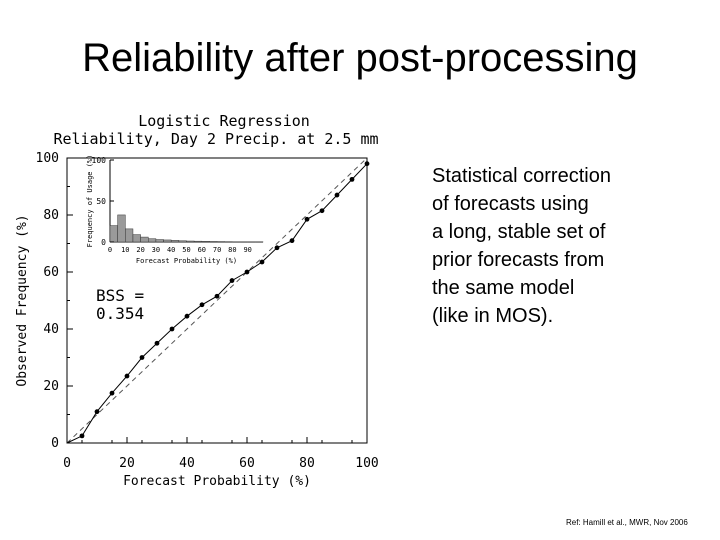 This screenshot has width=720, height=540. I want to click on x-tick-label: 0, so click(67, 463).